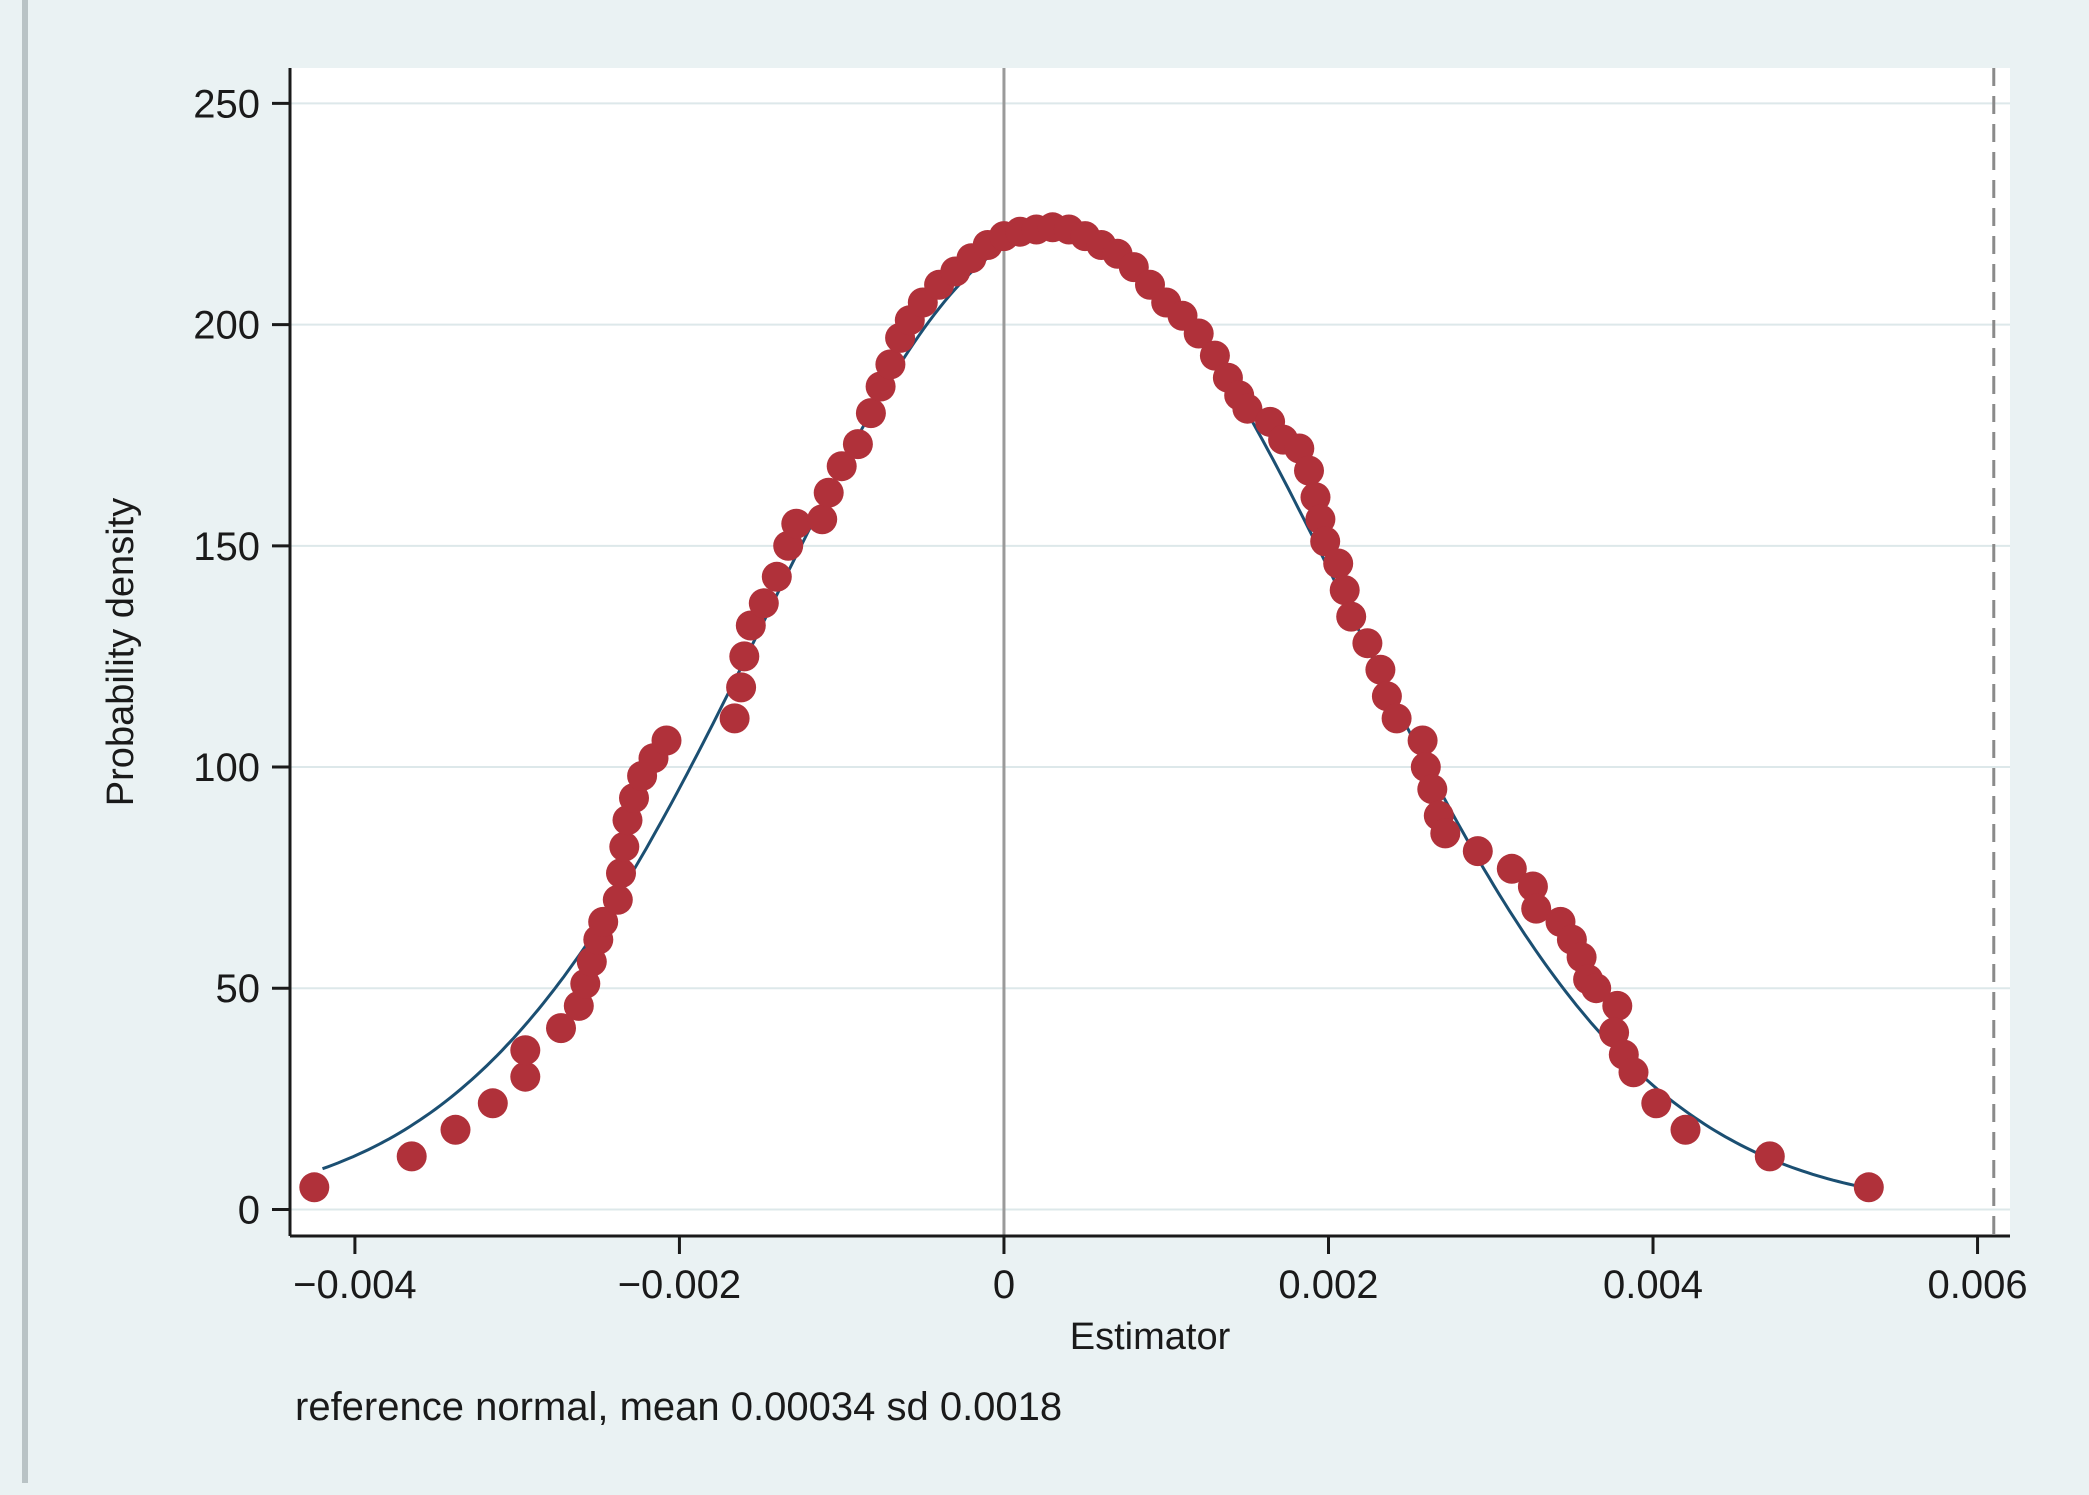 The width and height of the screenshot is (2089, 1495). Describe the element at coordinates (1328, 1285) in the screenshot. I see `x-tick-label-3: 0.002` at that location.